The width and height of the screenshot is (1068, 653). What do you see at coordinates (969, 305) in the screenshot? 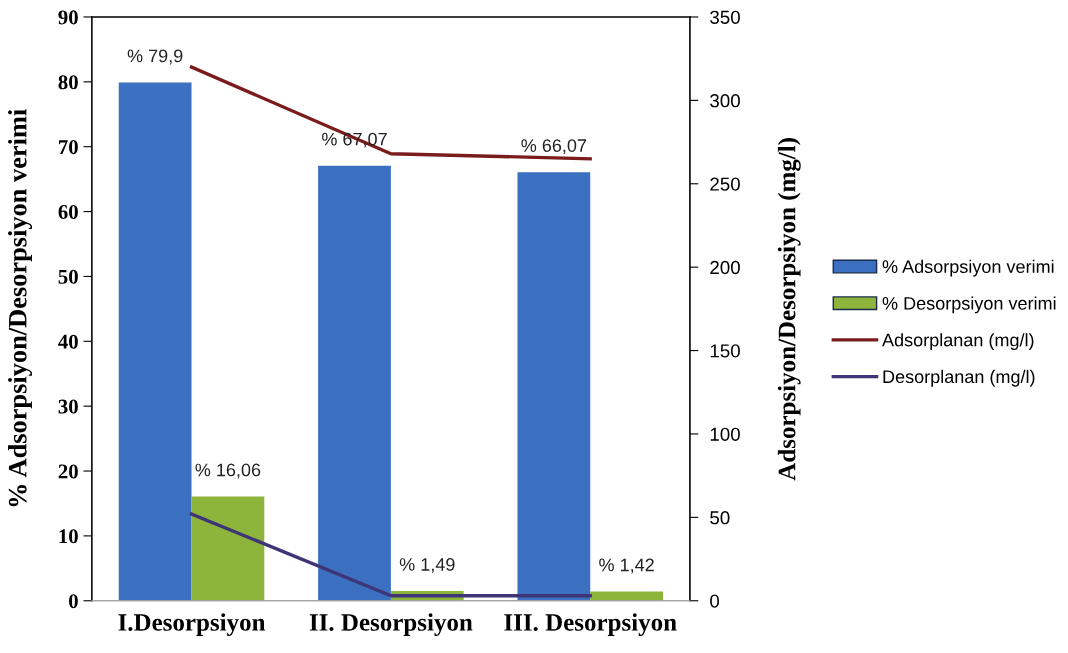
I see `legend-label: % Desorpsiyon verimi` at bounding box center [969, 305].